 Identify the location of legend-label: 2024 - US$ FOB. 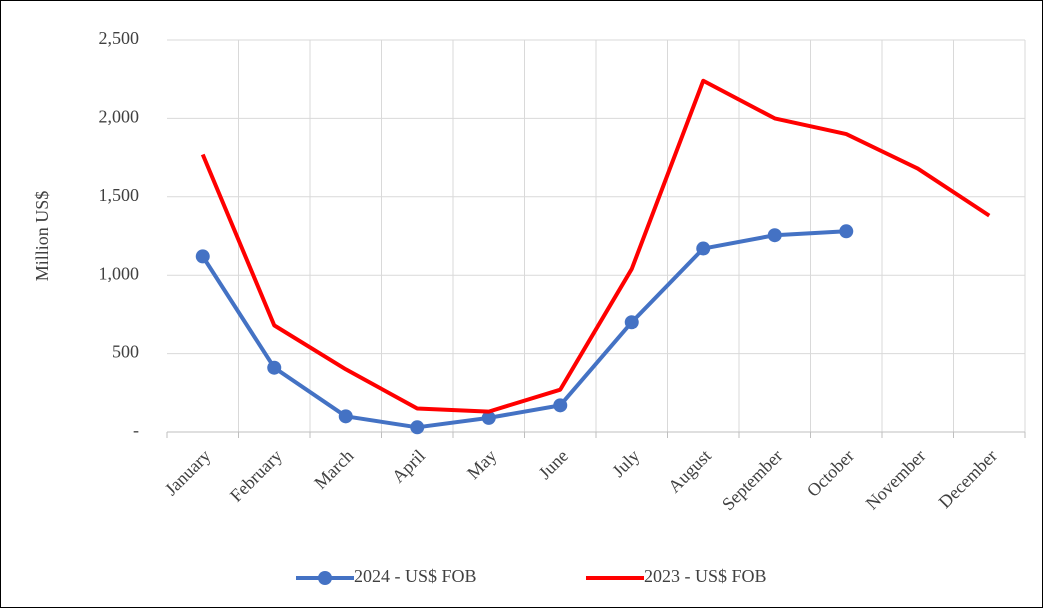
(415, 576).